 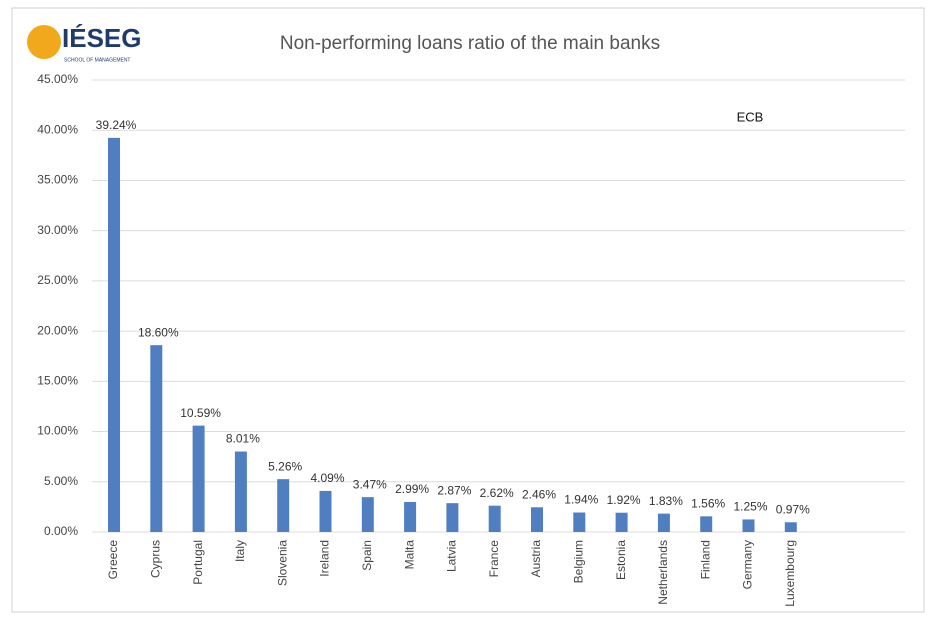 What do you see at coordinates (57, 230) in the screenshot?
I see `y-tick-label: 30.00%` at bounding box center [57, 230].